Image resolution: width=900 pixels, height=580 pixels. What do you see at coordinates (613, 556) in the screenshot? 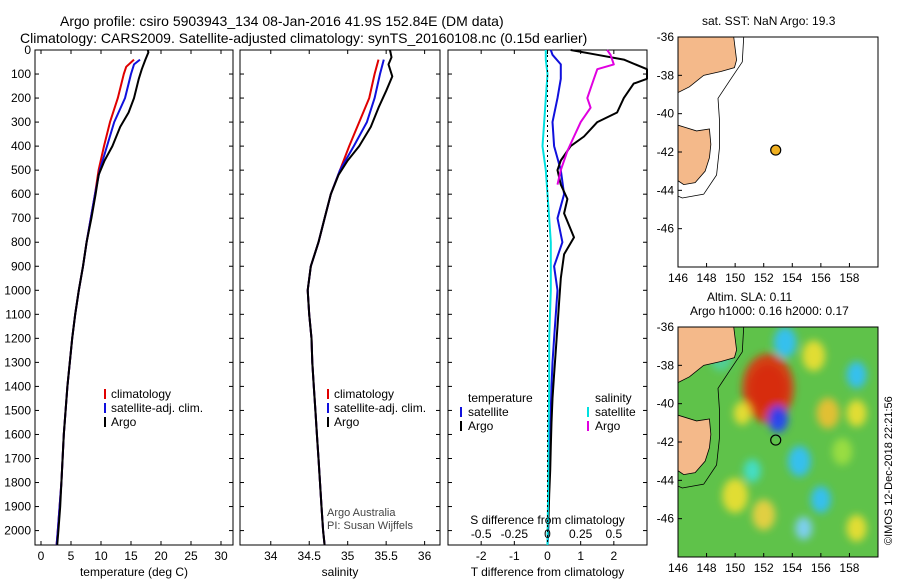
I see `x-tick-label: 2` at bounding box center [613, 556].